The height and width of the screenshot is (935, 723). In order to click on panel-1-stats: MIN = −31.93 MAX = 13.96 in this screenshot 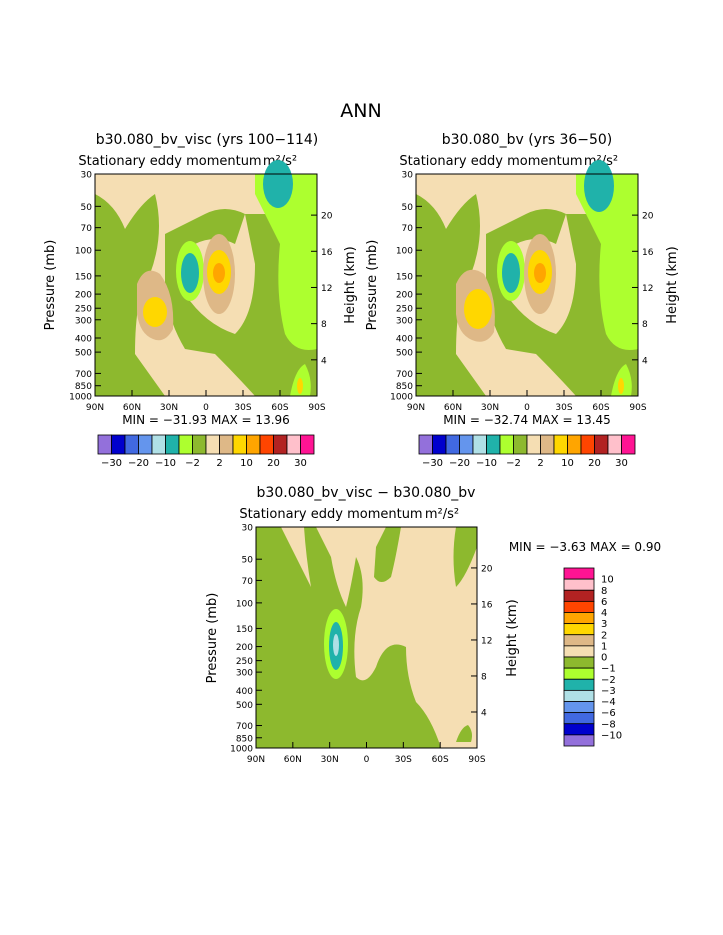, I will do `click(206, 420)`.